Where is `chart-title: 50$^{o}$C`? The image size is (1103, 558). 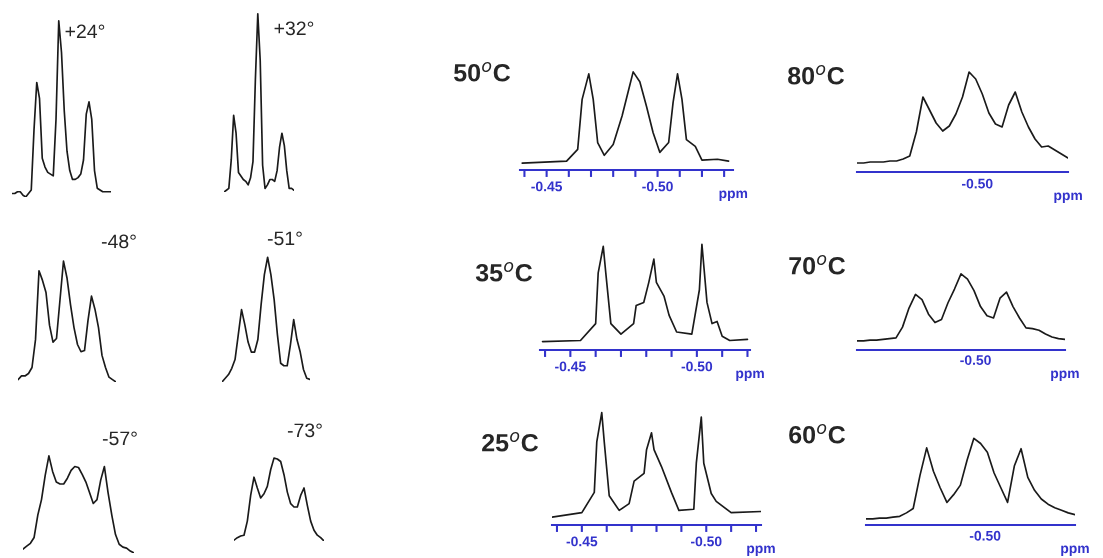
chart-title: 50$^{o}$C is located at coordinates (482, 71).